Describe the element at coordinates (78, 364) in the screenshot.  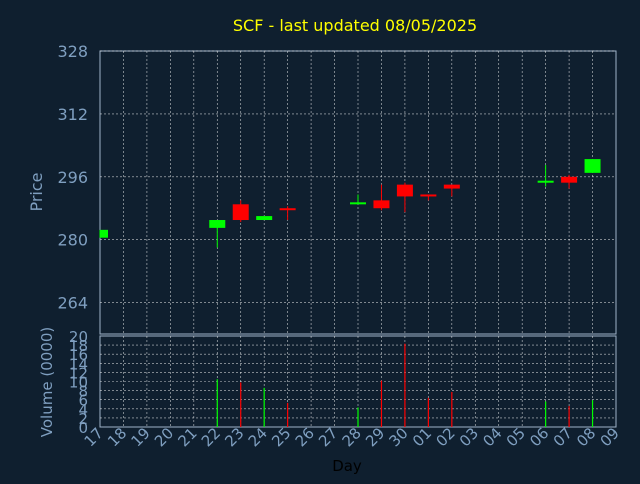
I see `volume-tick-label: 14` at that location.